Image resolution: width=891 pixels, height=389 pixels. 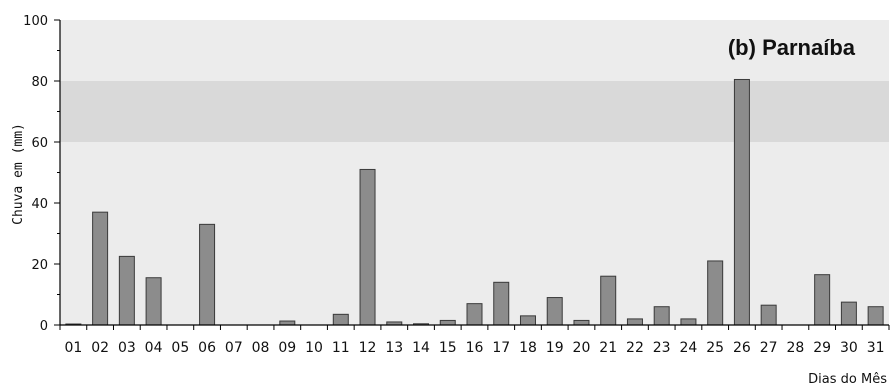 What do you see at coordinates (528, 348) in the screenshot?
I see `x-tick-label: 18` at bounding box center [528, 348].